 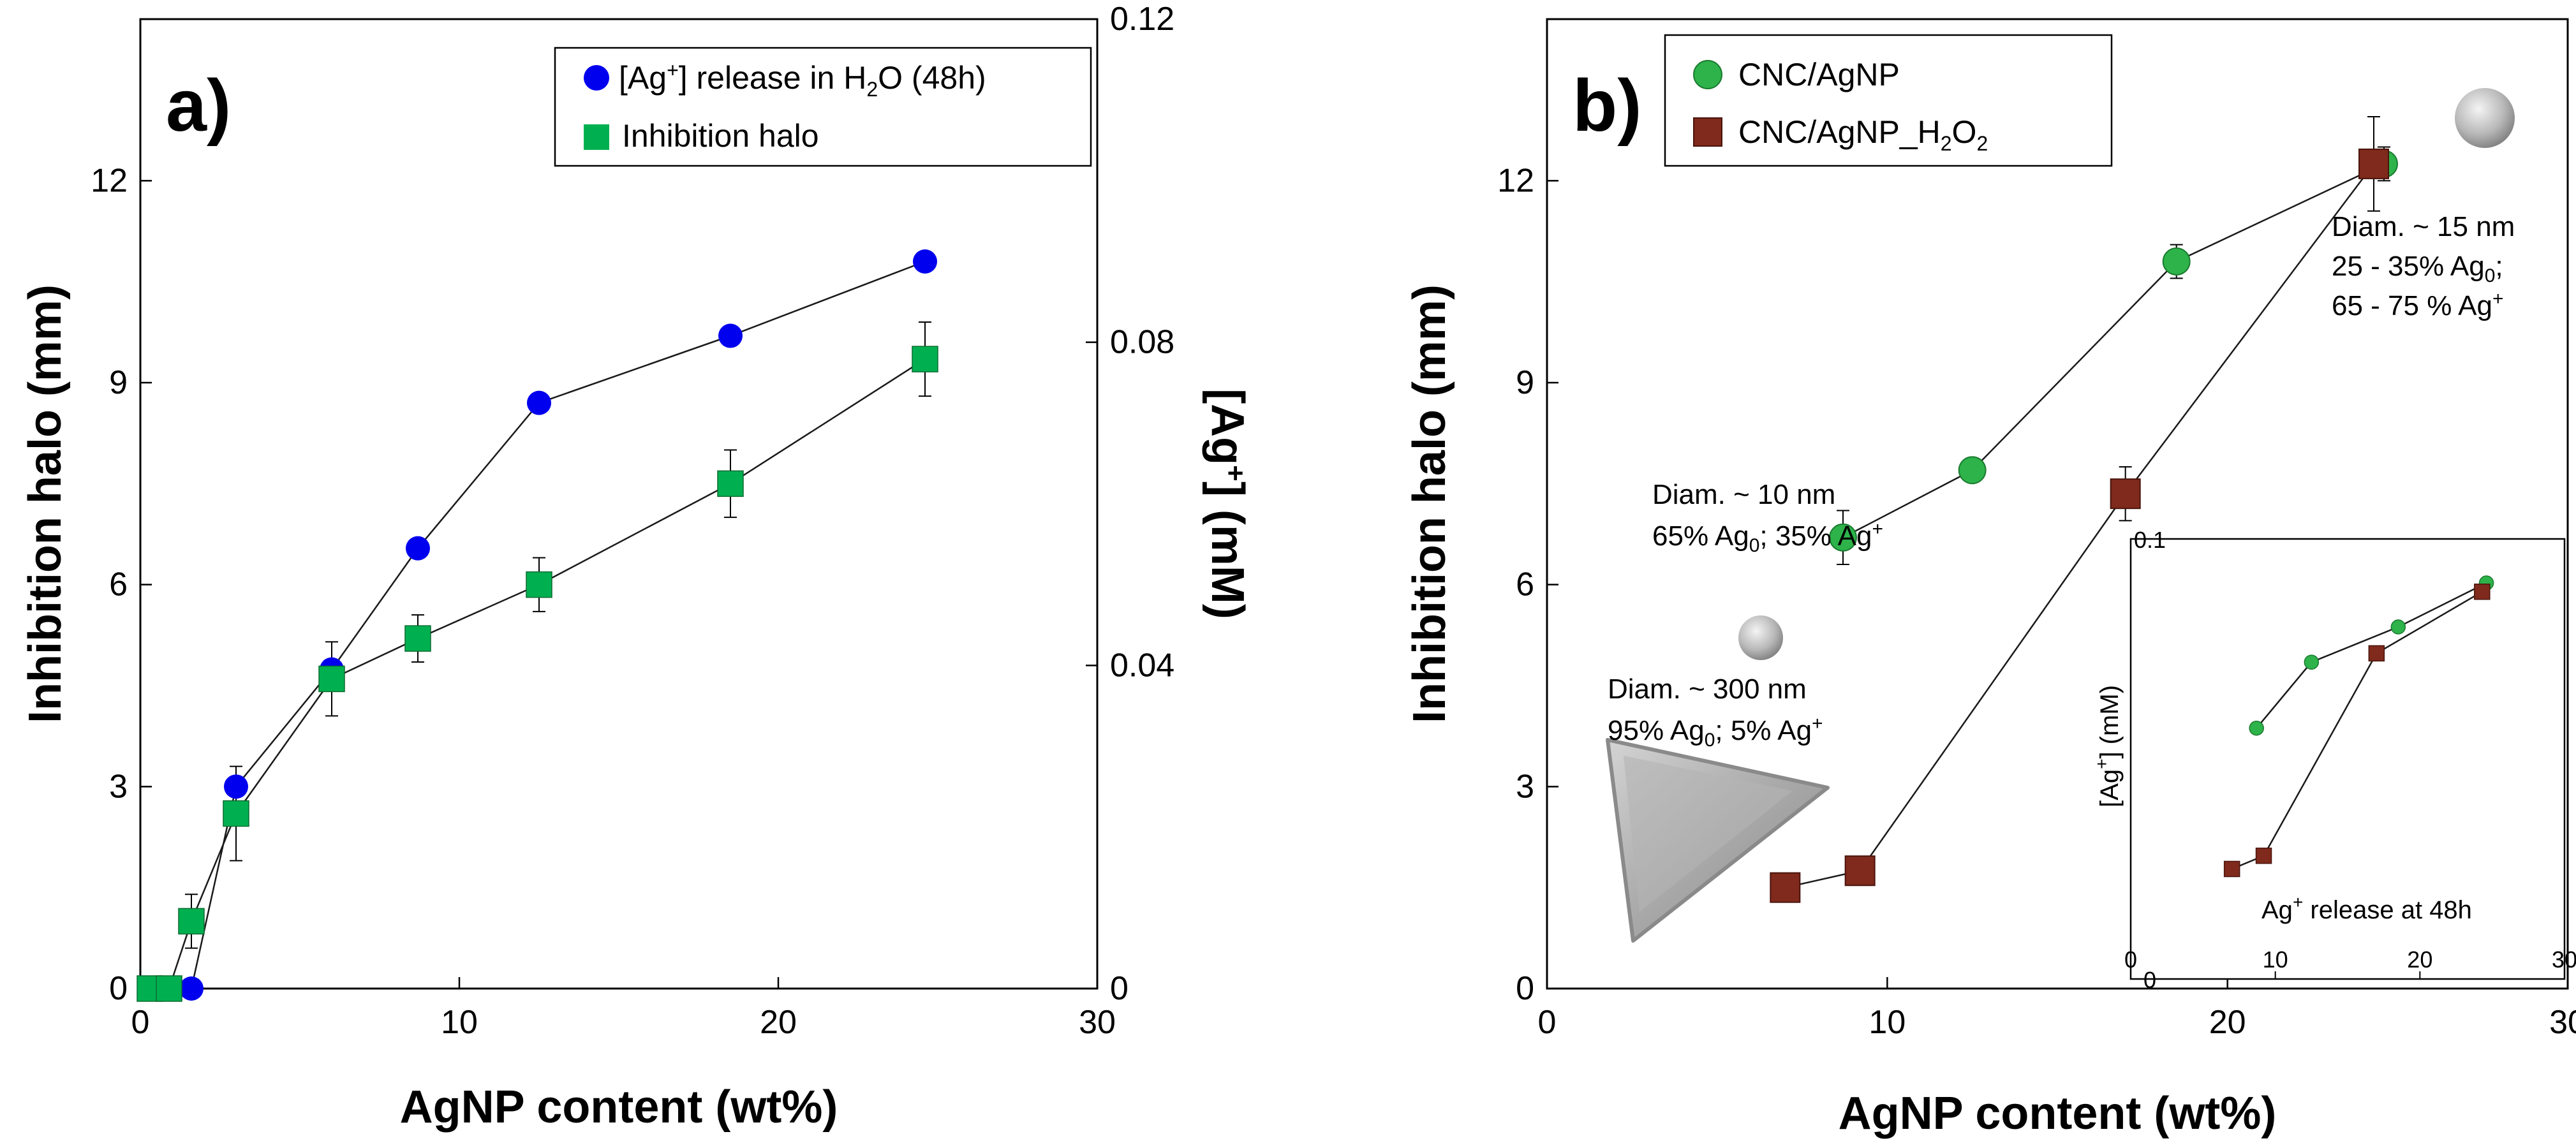 What do you see at coordinates (2371, 655) in the screenshot?
I see `inset-cnc-agnp-line` at bounding box center [2371, 655].